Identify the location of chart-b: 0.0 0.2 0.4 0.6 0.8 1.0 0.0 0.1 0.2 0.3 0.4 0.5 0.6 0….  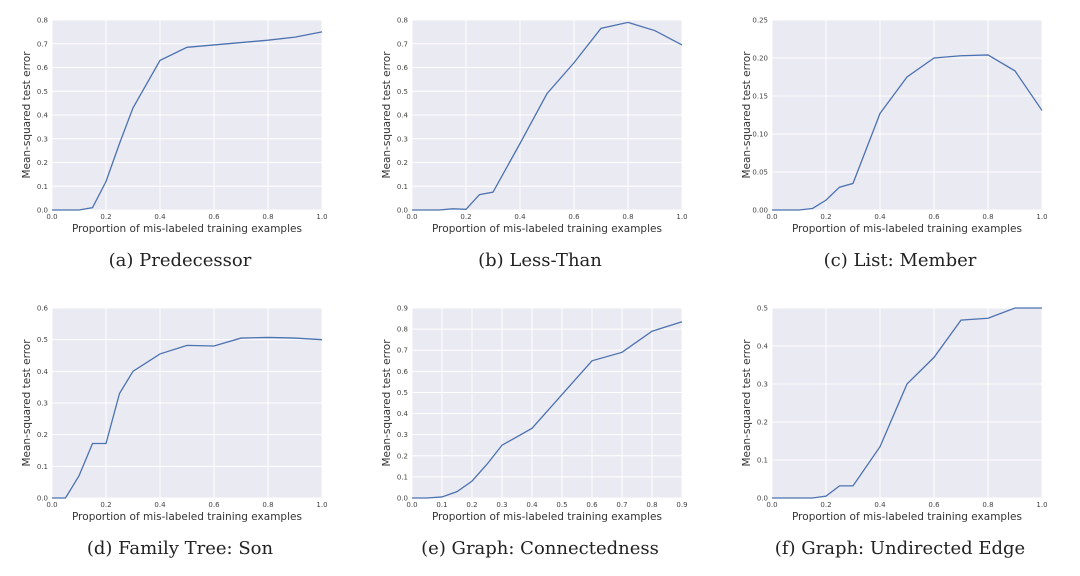
(534, 126).